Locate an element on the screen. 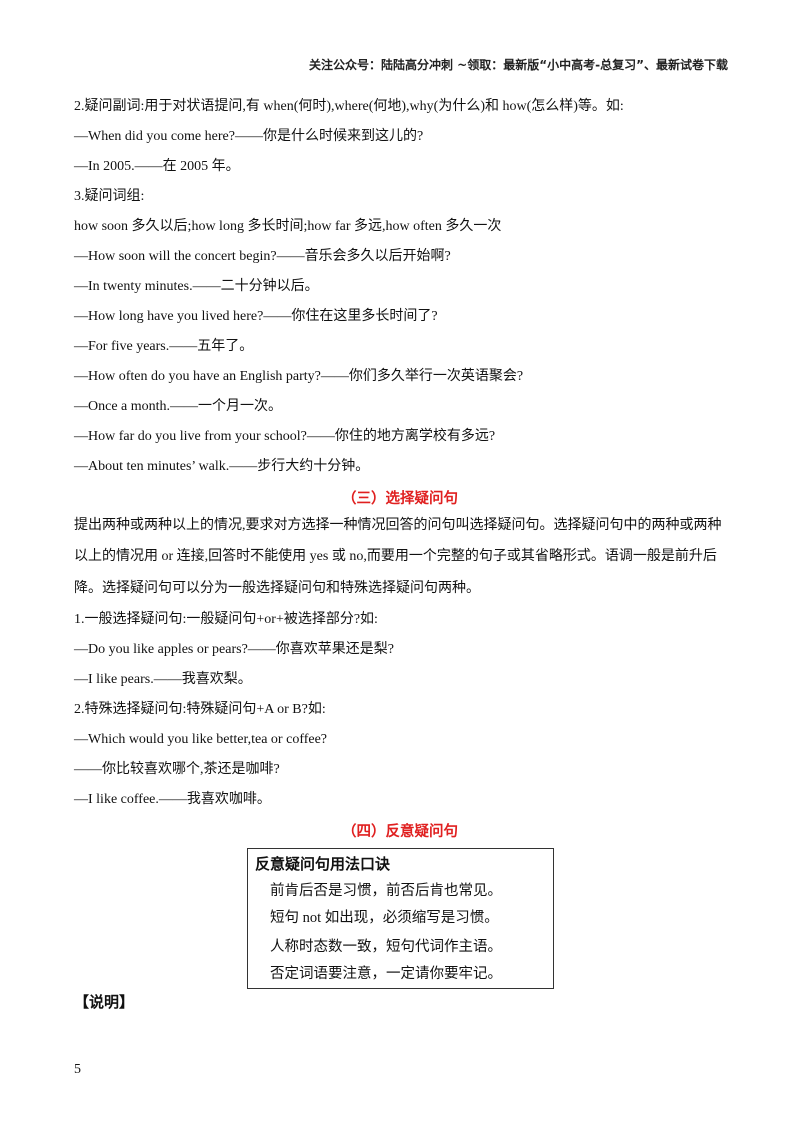 The image size is (800, 1132). text-line: —Once a month.——一个月一次。 is located at coordinates (178, 406).